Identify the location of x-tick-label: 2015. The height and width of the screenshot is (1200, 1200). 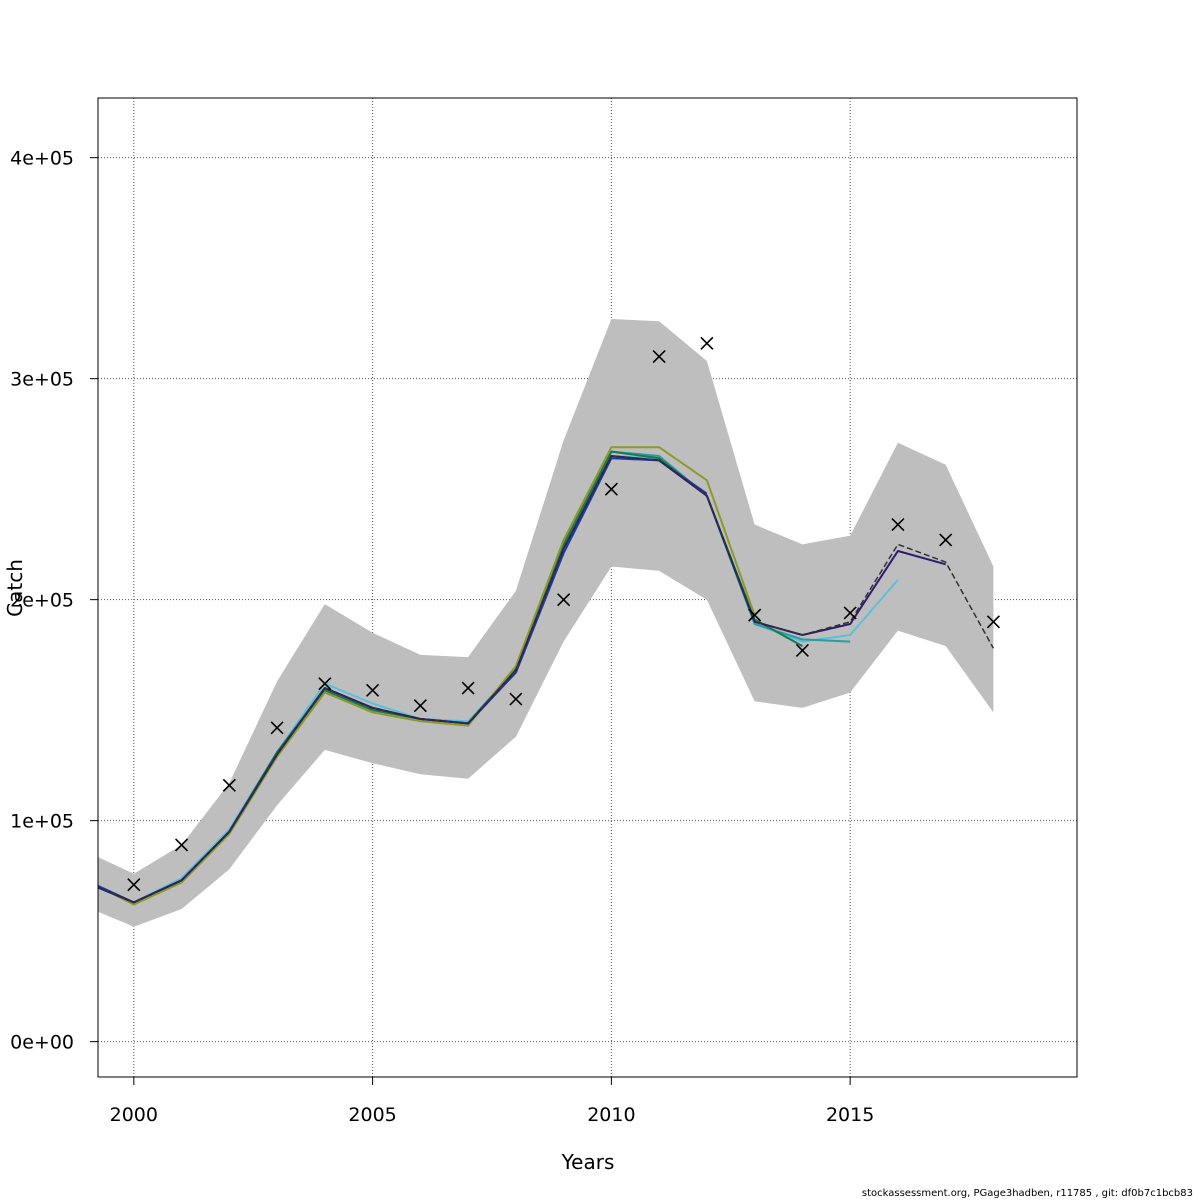
(850, 1115).